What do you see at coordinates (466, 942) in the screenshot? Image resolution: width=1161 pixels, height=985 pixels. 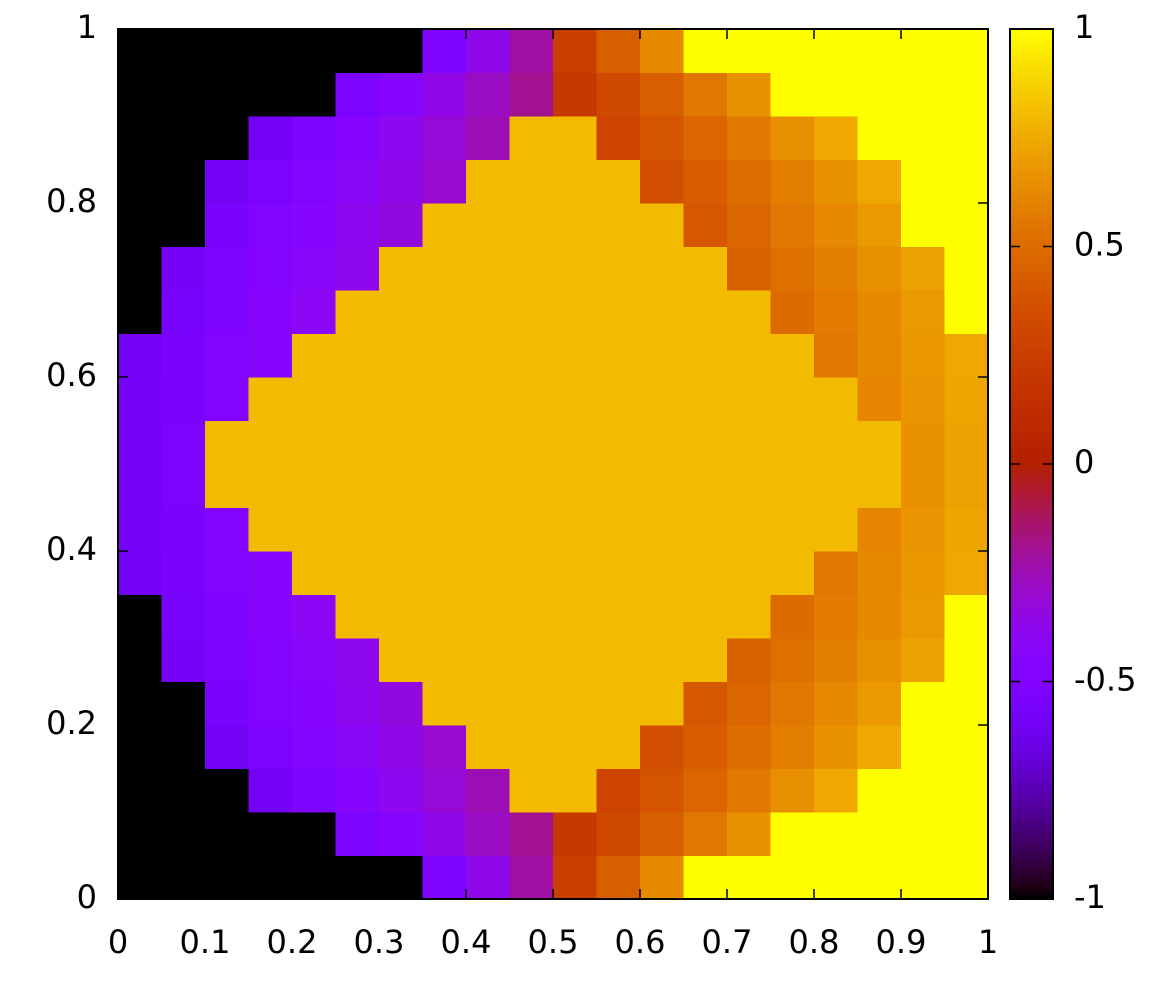 I see `x-tick-label: 0.4` at bounding box center [466, 942].